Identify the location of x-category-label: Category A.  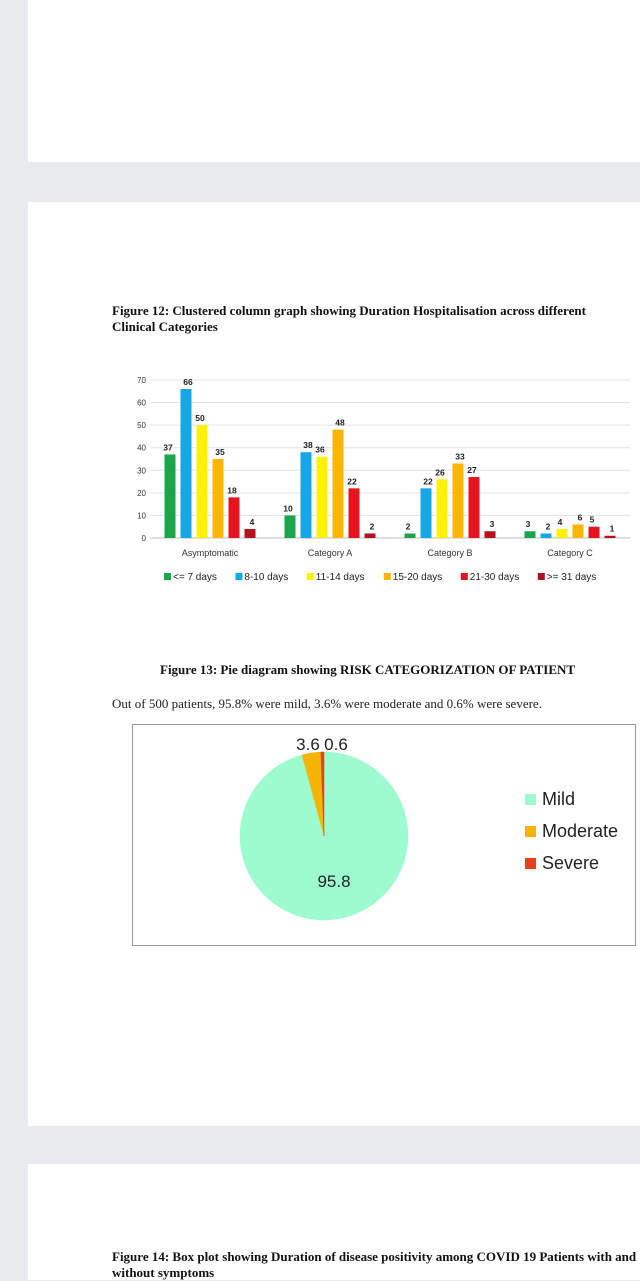
(330, 553).